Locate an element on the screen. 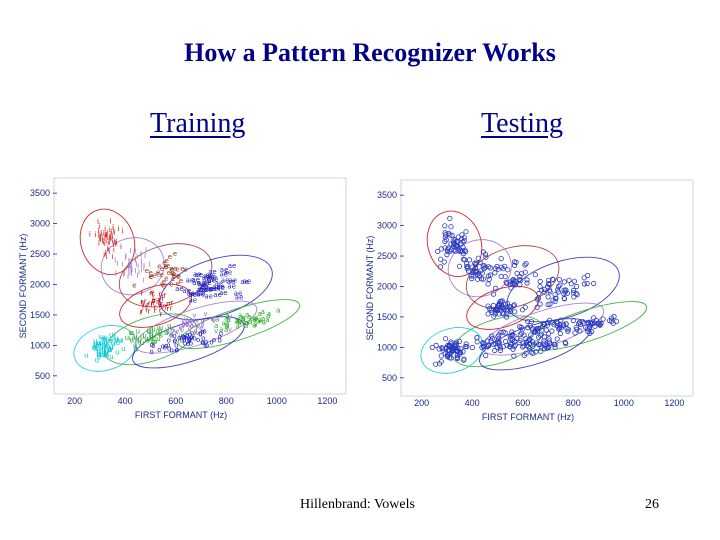 The height and width of the screenshot is (540, 720). y-tick-label: 2500 is located at coordinates (40, 254).